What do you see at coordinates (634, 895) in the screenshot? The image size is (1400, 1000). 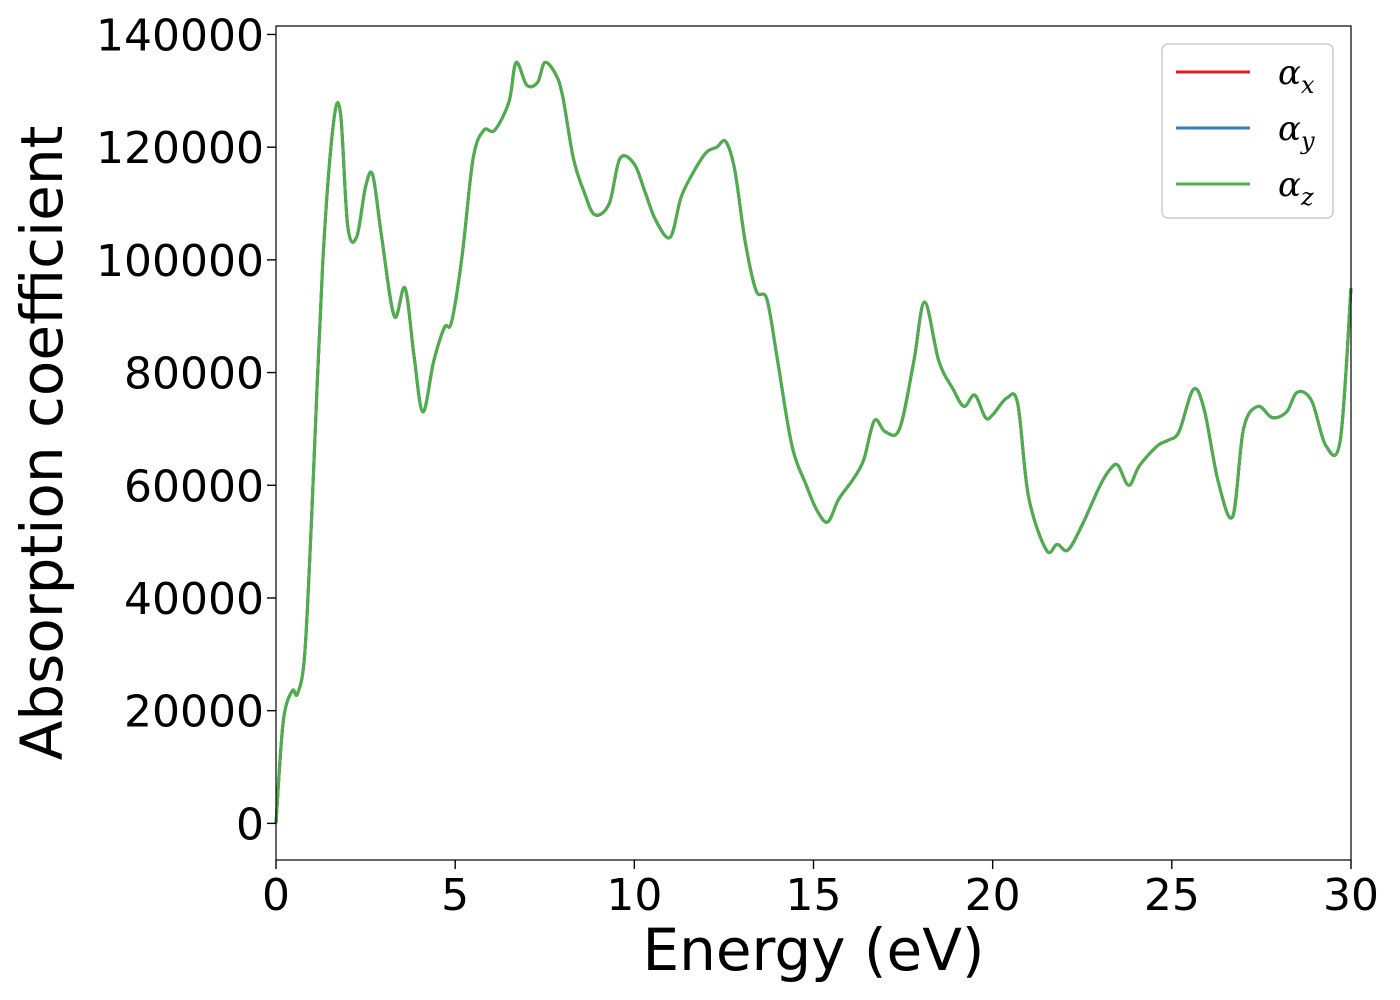 I see `x-tick-label: 10` at bounding box center [634, 895].